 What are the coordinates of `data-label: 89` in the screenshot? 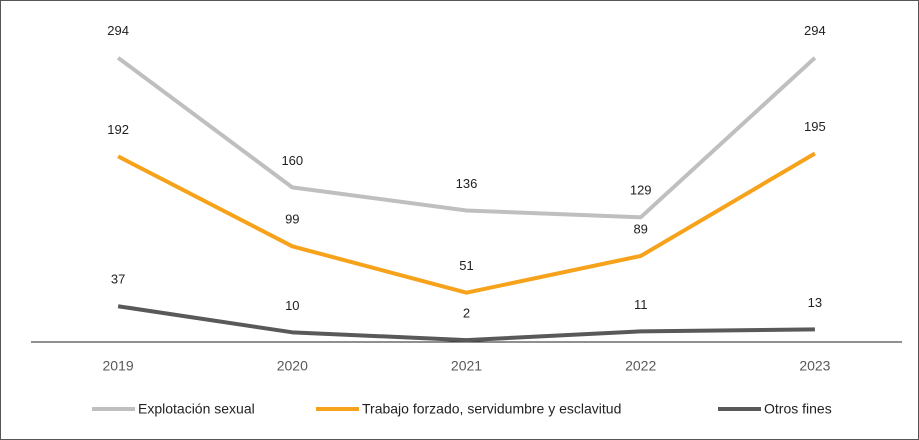 It's located at (640, 228).